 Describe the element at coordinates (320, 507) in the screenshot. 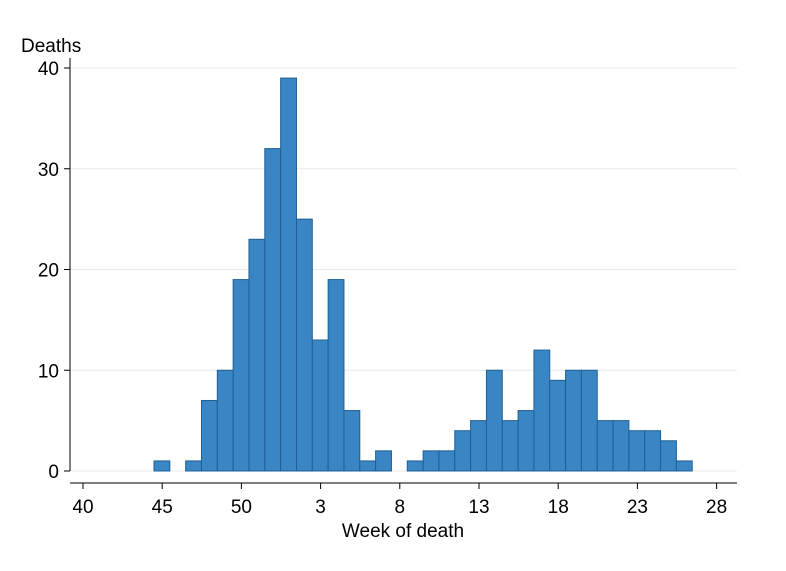

I see `x-tick-label: 3` at that location.